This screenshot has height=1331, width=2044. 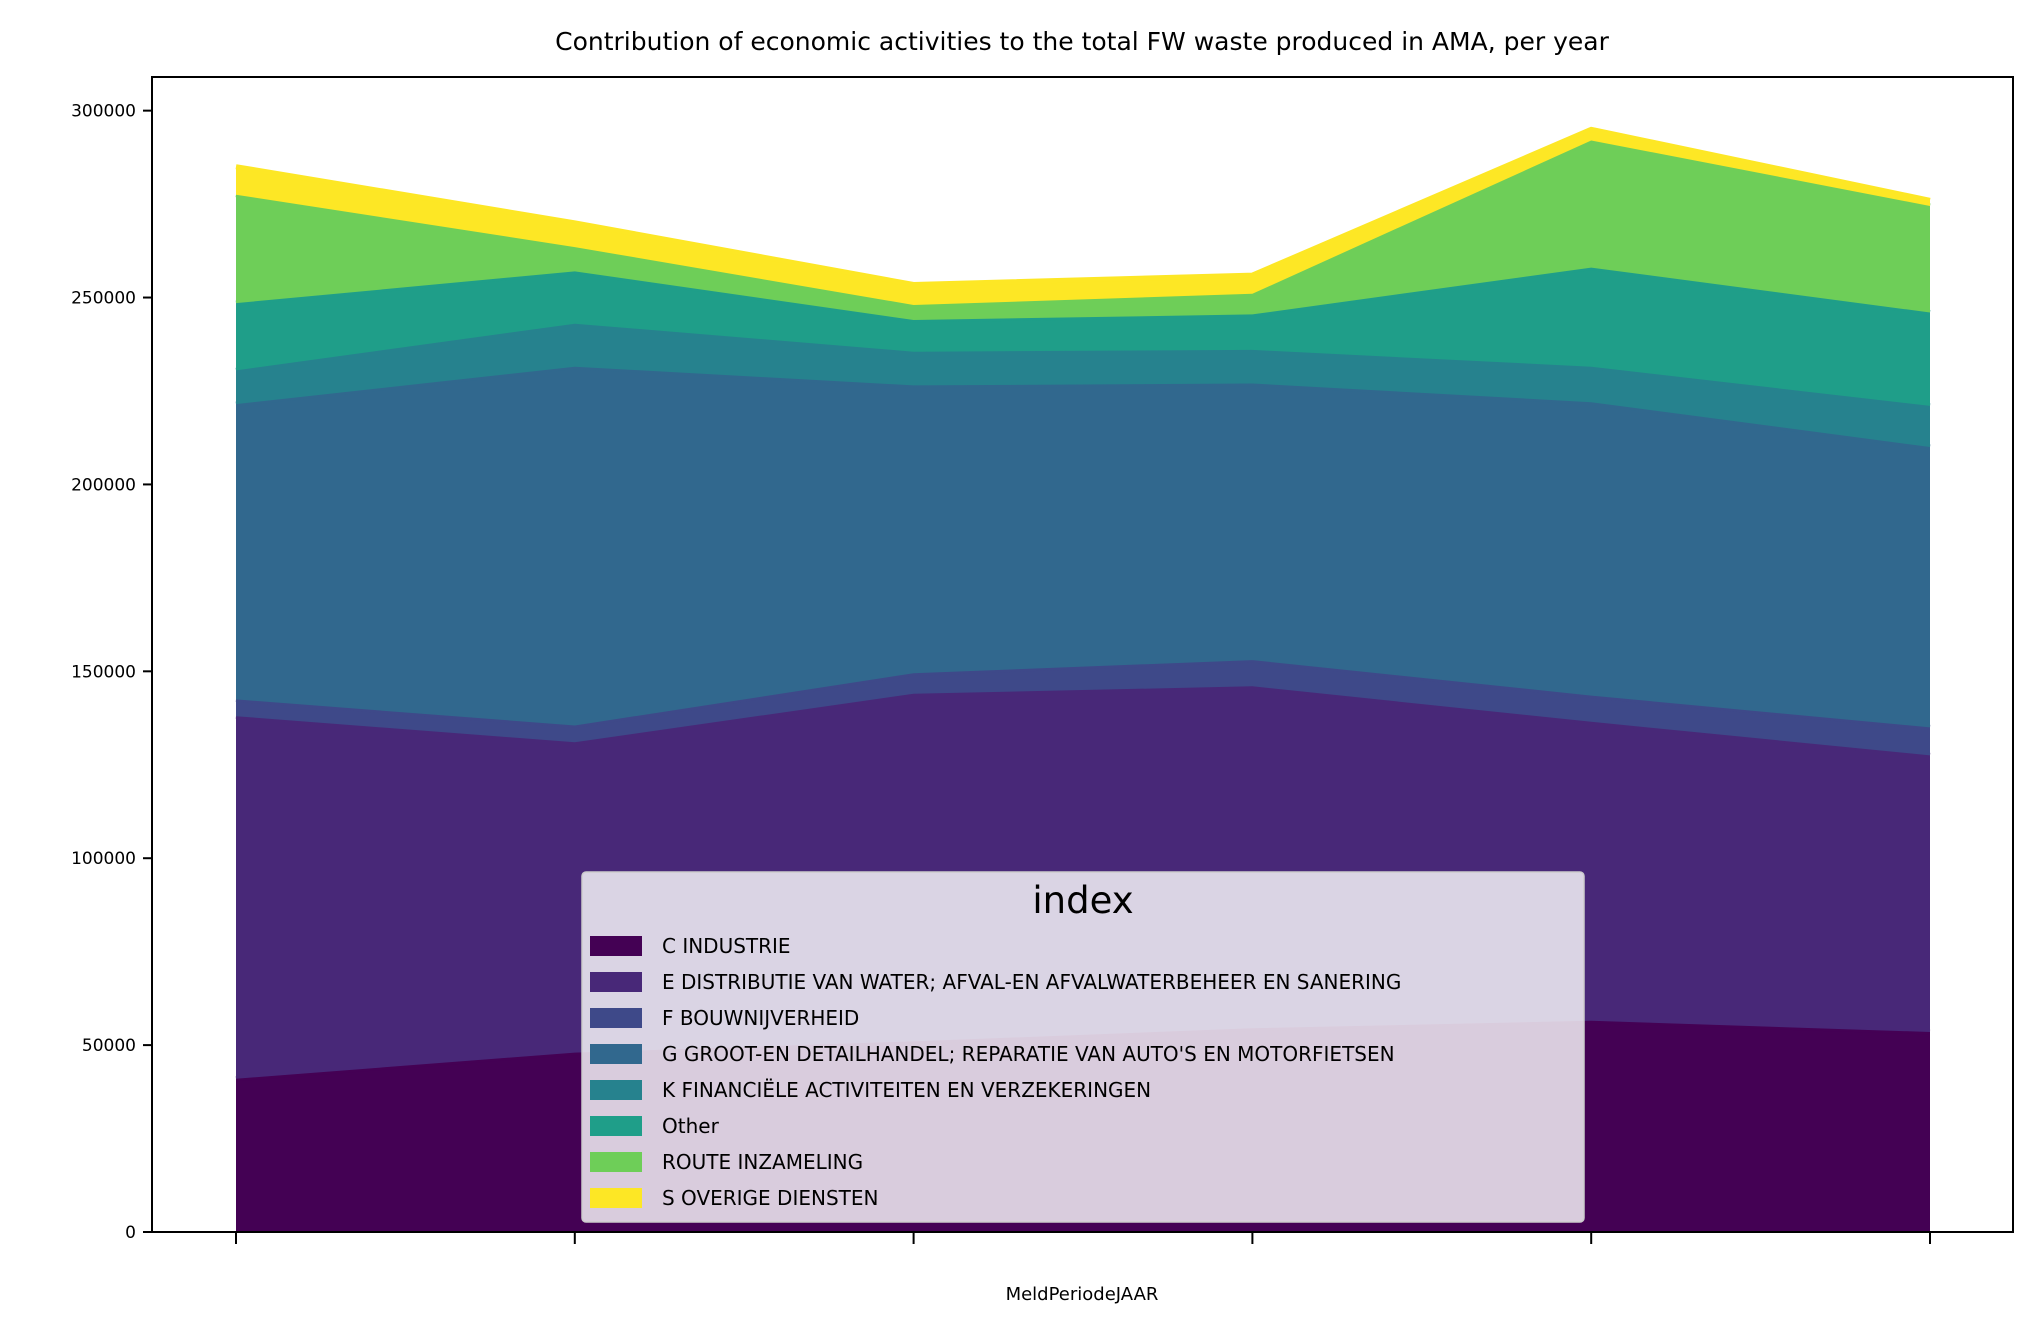 I want to click on legend-label: S OVERIGE DIENSTEN, so click(x=770, y=1198).